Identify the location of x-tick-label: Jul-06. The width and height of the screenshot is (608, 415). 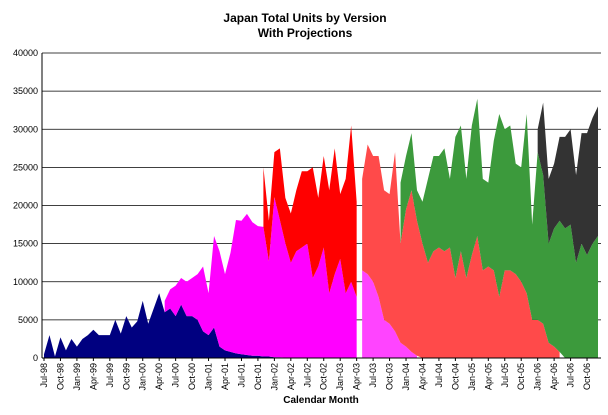
(571, 375).